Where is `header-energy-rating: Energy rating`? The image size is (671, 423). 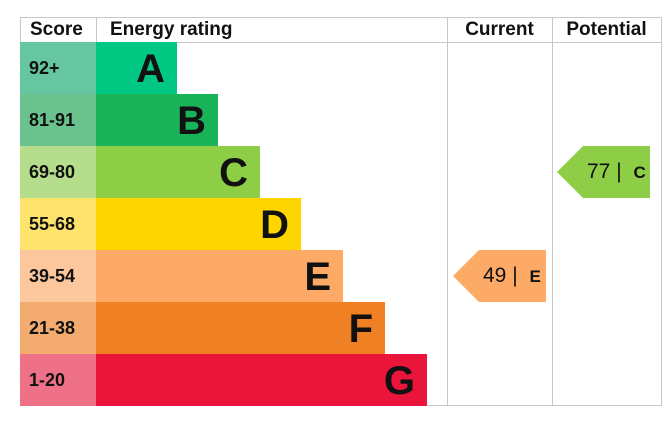 header-energy-rating: Energy rating is located at coordinates (171, 29).